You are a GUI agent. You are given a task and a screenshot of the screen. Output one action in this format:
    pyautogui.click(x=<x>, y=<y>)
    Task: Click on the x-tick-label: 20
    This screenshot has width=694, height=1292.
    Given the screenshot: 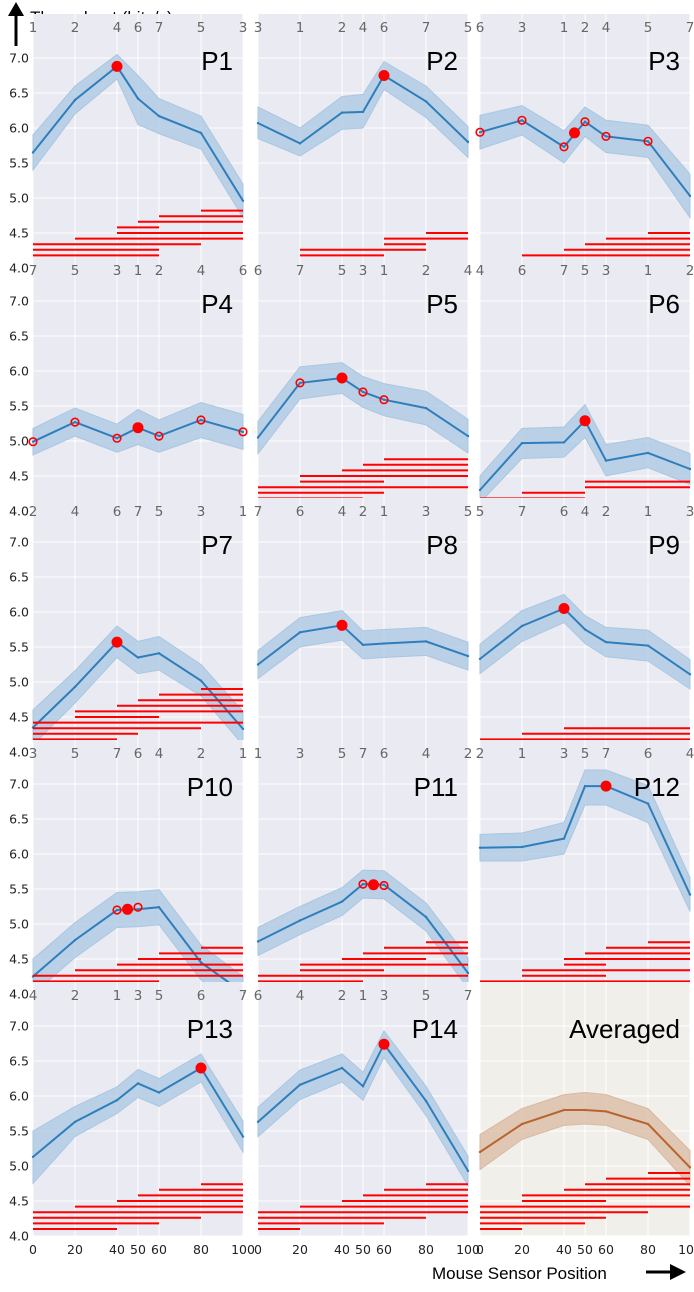 What is the action you would take?
    pyautogui.click(x=75, y=1249)
    